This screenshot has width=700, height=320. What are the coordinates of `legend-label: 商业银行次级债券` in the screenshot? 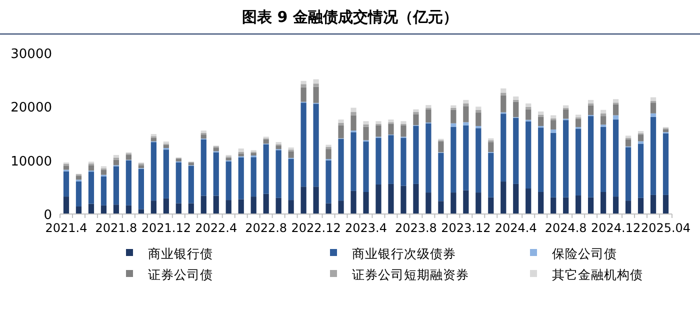 It's located at (404, 253).